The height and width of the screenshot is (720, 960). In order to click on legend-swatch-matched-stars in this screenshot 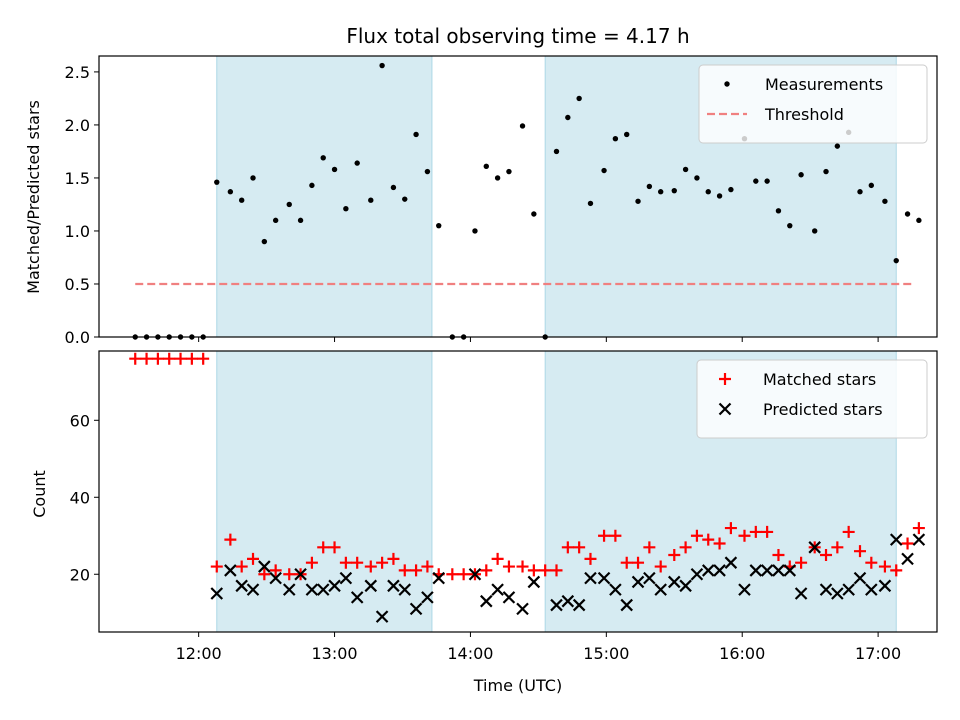, I will do `click(725, 379)`.